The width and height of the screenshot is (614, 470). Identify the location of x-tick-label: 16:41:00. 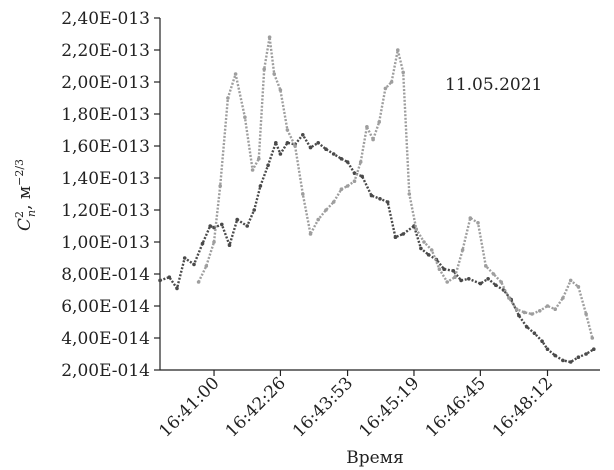
(189, 407).